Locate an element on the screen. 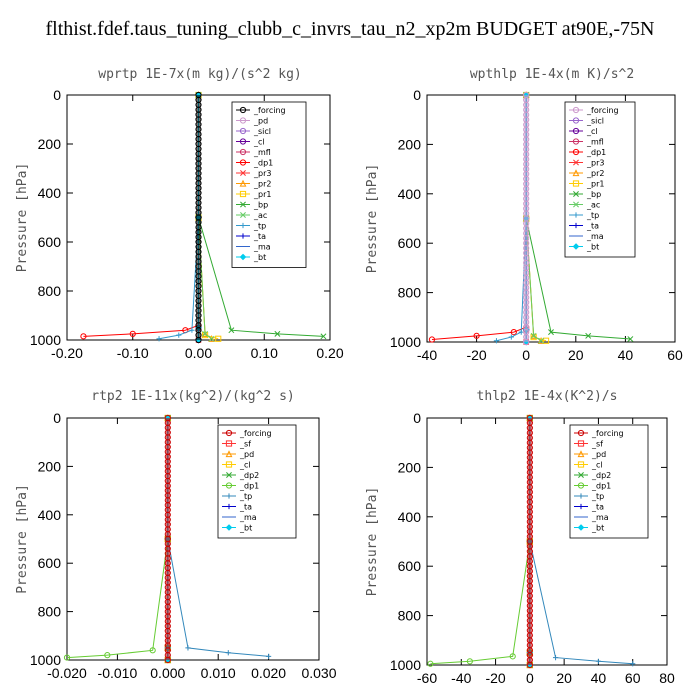 The image size is (700, 700). panel-title: rtp2 1E-11x(kg^2)/(kg^2 s) is located at coordinates (193, 396).